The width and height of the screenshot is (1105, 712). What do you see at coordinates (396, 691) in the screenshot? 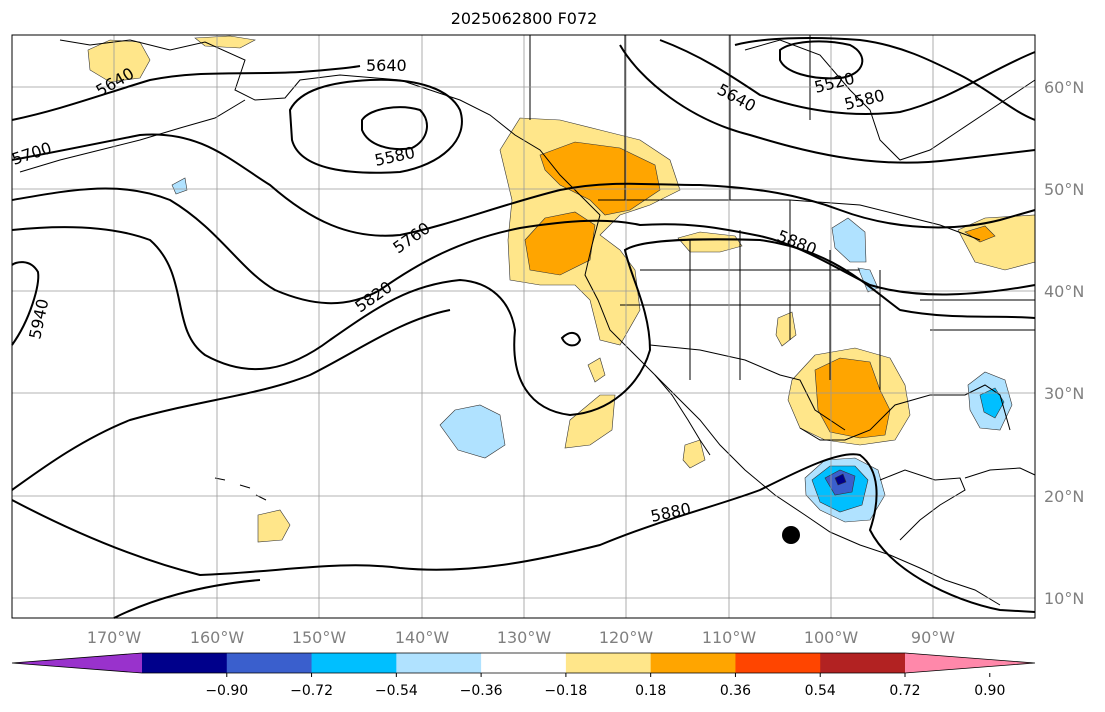
I see `colorbar-tick-label: −0.54` at bounding box center [396, 691].